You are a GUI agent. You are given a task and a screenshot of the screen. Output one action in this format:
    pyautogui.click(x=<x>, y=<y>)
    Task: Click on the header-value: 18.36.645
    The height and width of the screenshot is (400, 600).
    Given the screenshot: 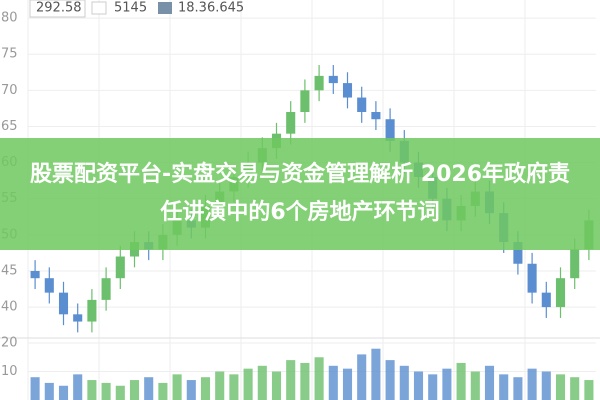 What is the action you would take?
    pyautogui.click(x=211, y=8)
    